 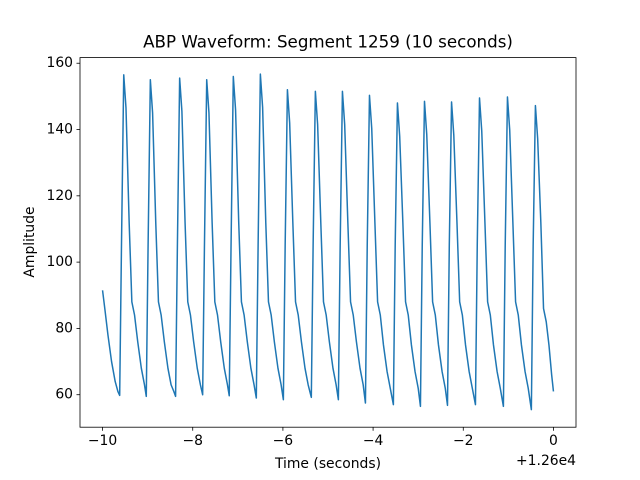 What do you see at coordinates (463, 441) in the screenshot?
I see `x-tick-label: −2` at bounding box center [463, 441].